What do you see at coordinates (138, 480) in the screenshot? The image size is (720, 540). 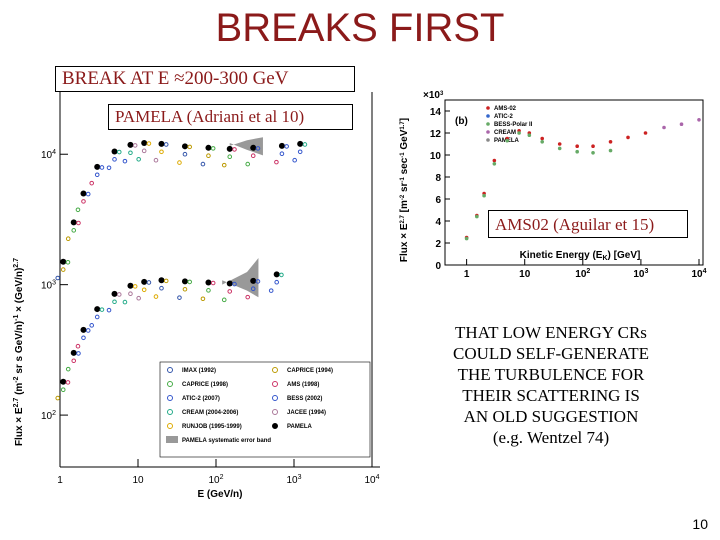 I see `left-x-tick-label: 10` at bounding box center [138, 480].